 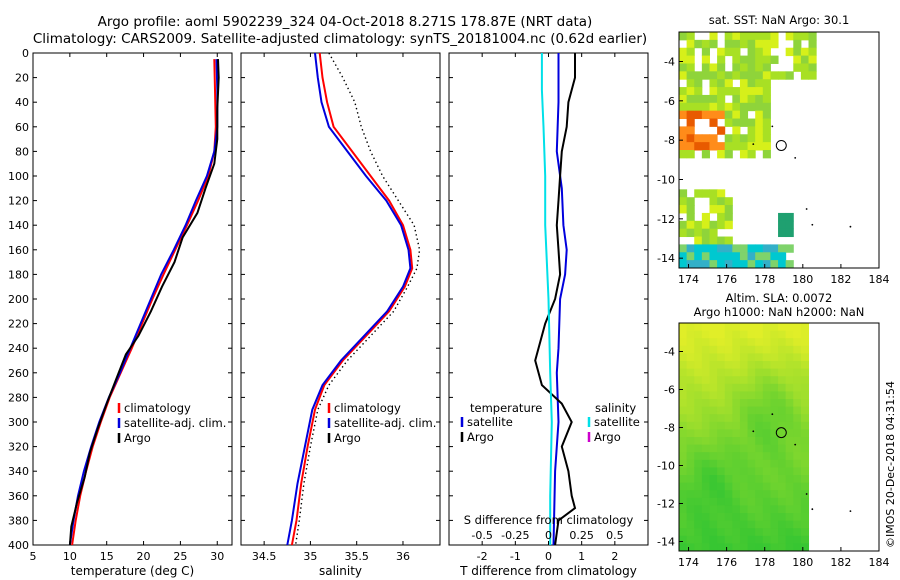 What do you see at coordinates (18, 274) in the screenshot?
I see `depth-tick-label: 180` at bounding box center [18, 274].